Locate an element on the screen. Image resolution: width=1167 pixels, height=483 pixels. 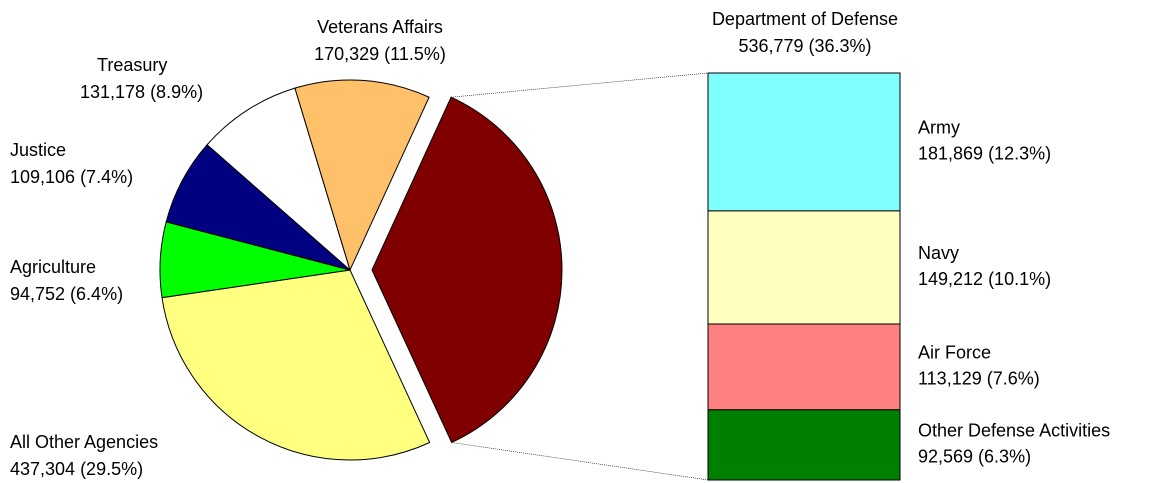
slice-value: 437,304 (29.5%) is located at coordinates (76, 469).